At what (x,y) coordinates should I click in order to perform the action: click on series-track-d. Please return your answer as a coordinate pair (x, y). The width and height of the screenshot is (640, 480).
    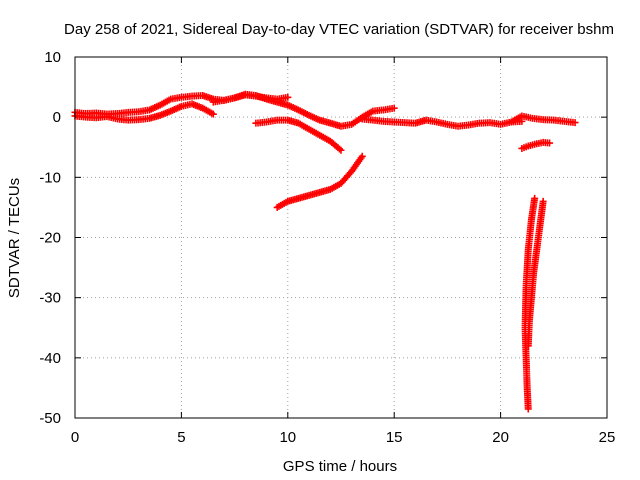
    Looking at the image, I should click on (298, 135).